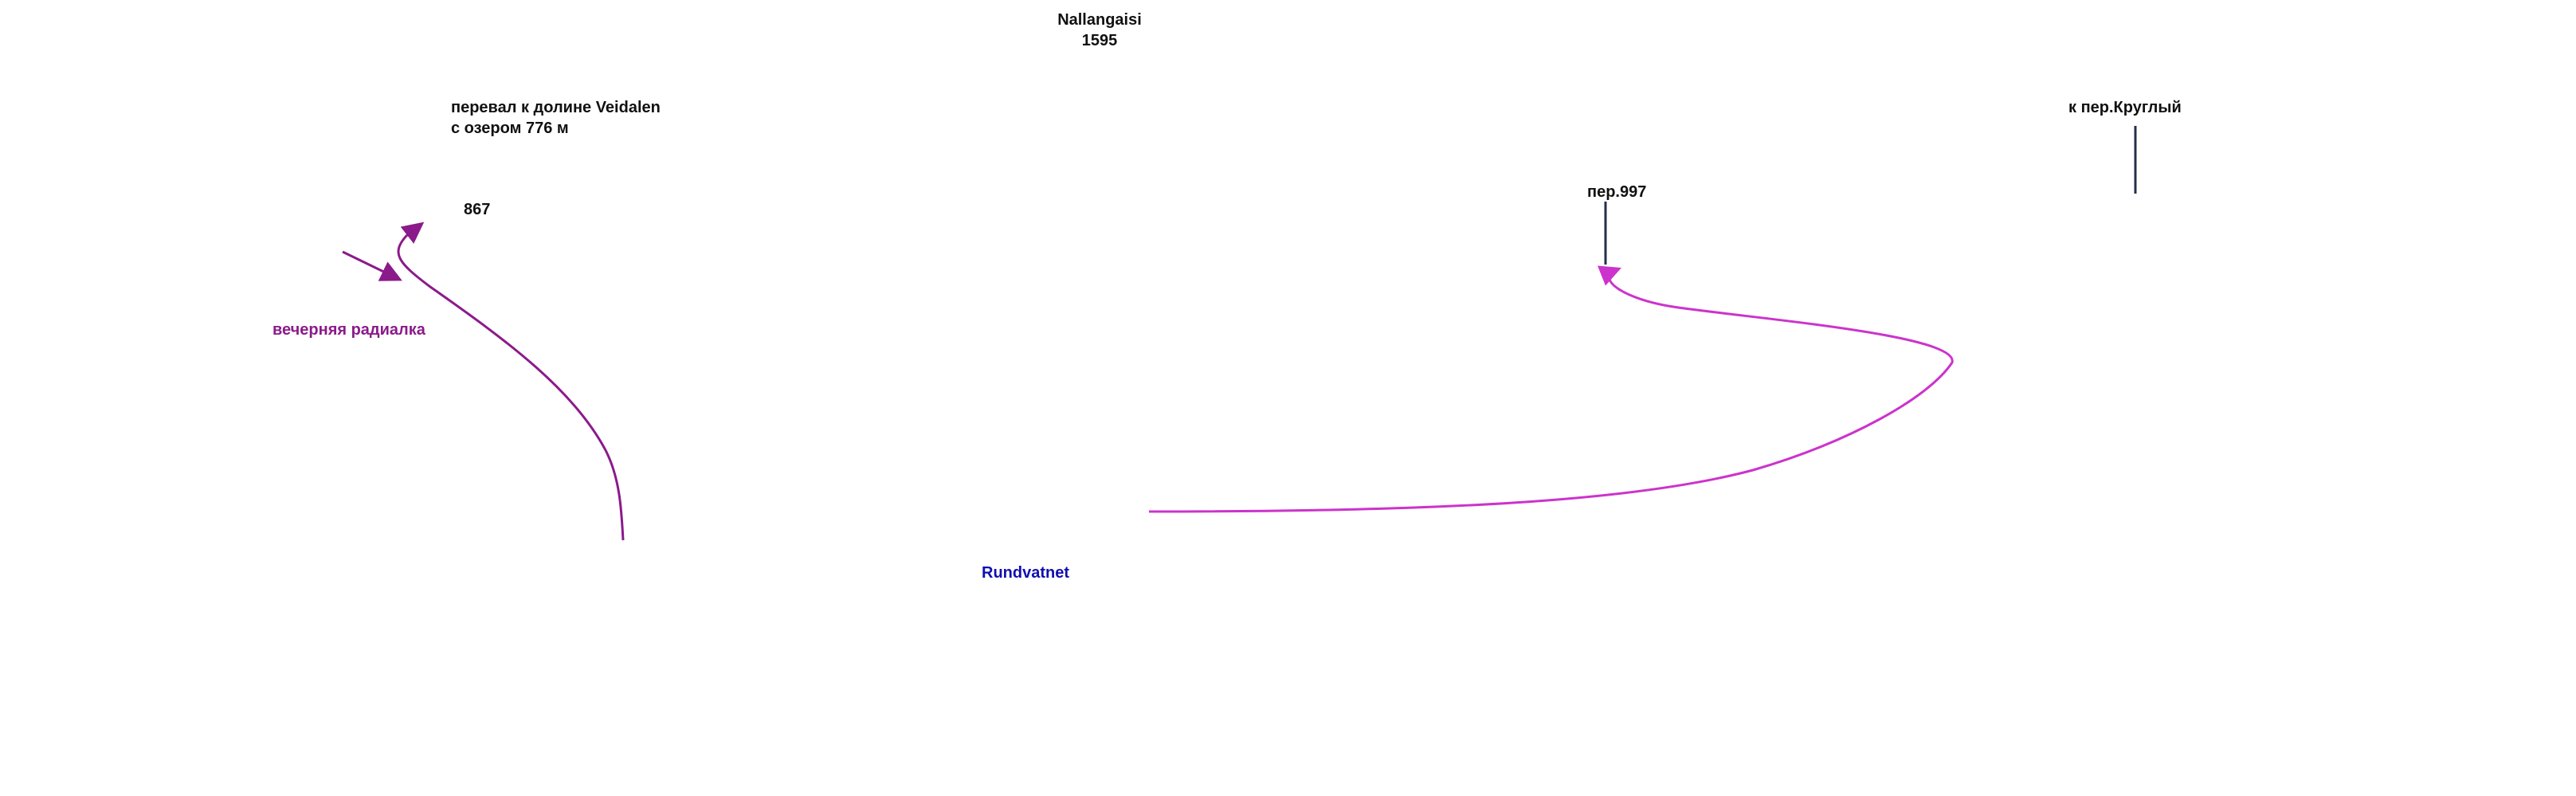 The width and height of the screenshot is (2576, 796). I want to click on pass-veidalen-line1: перевал к долине Veidalen, so click(556, 107).